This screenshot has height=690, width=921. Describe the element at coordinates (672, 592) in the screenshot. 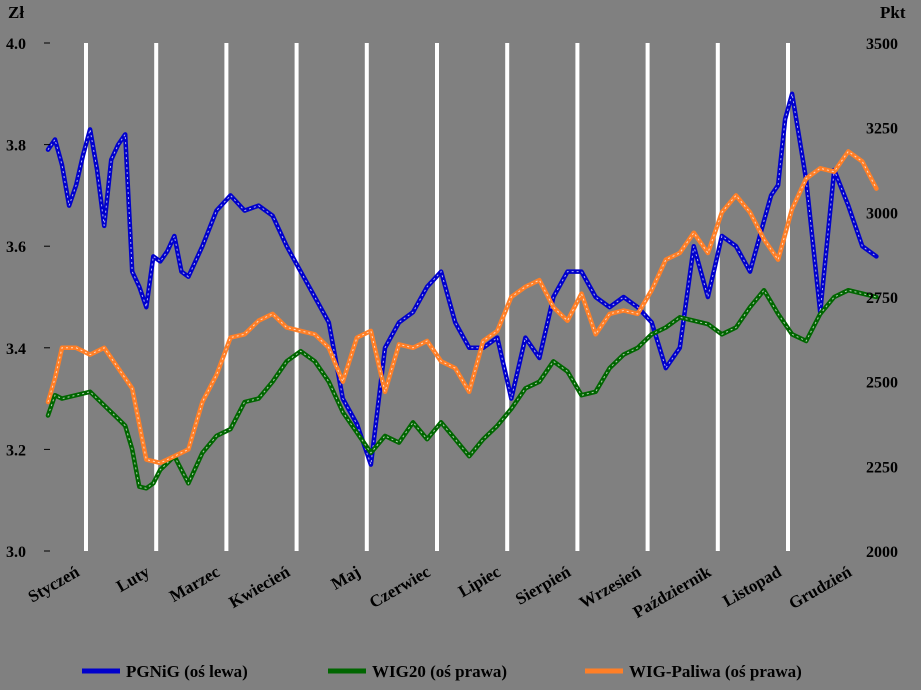

I see `x-axis-month-label: Październik` at that location.